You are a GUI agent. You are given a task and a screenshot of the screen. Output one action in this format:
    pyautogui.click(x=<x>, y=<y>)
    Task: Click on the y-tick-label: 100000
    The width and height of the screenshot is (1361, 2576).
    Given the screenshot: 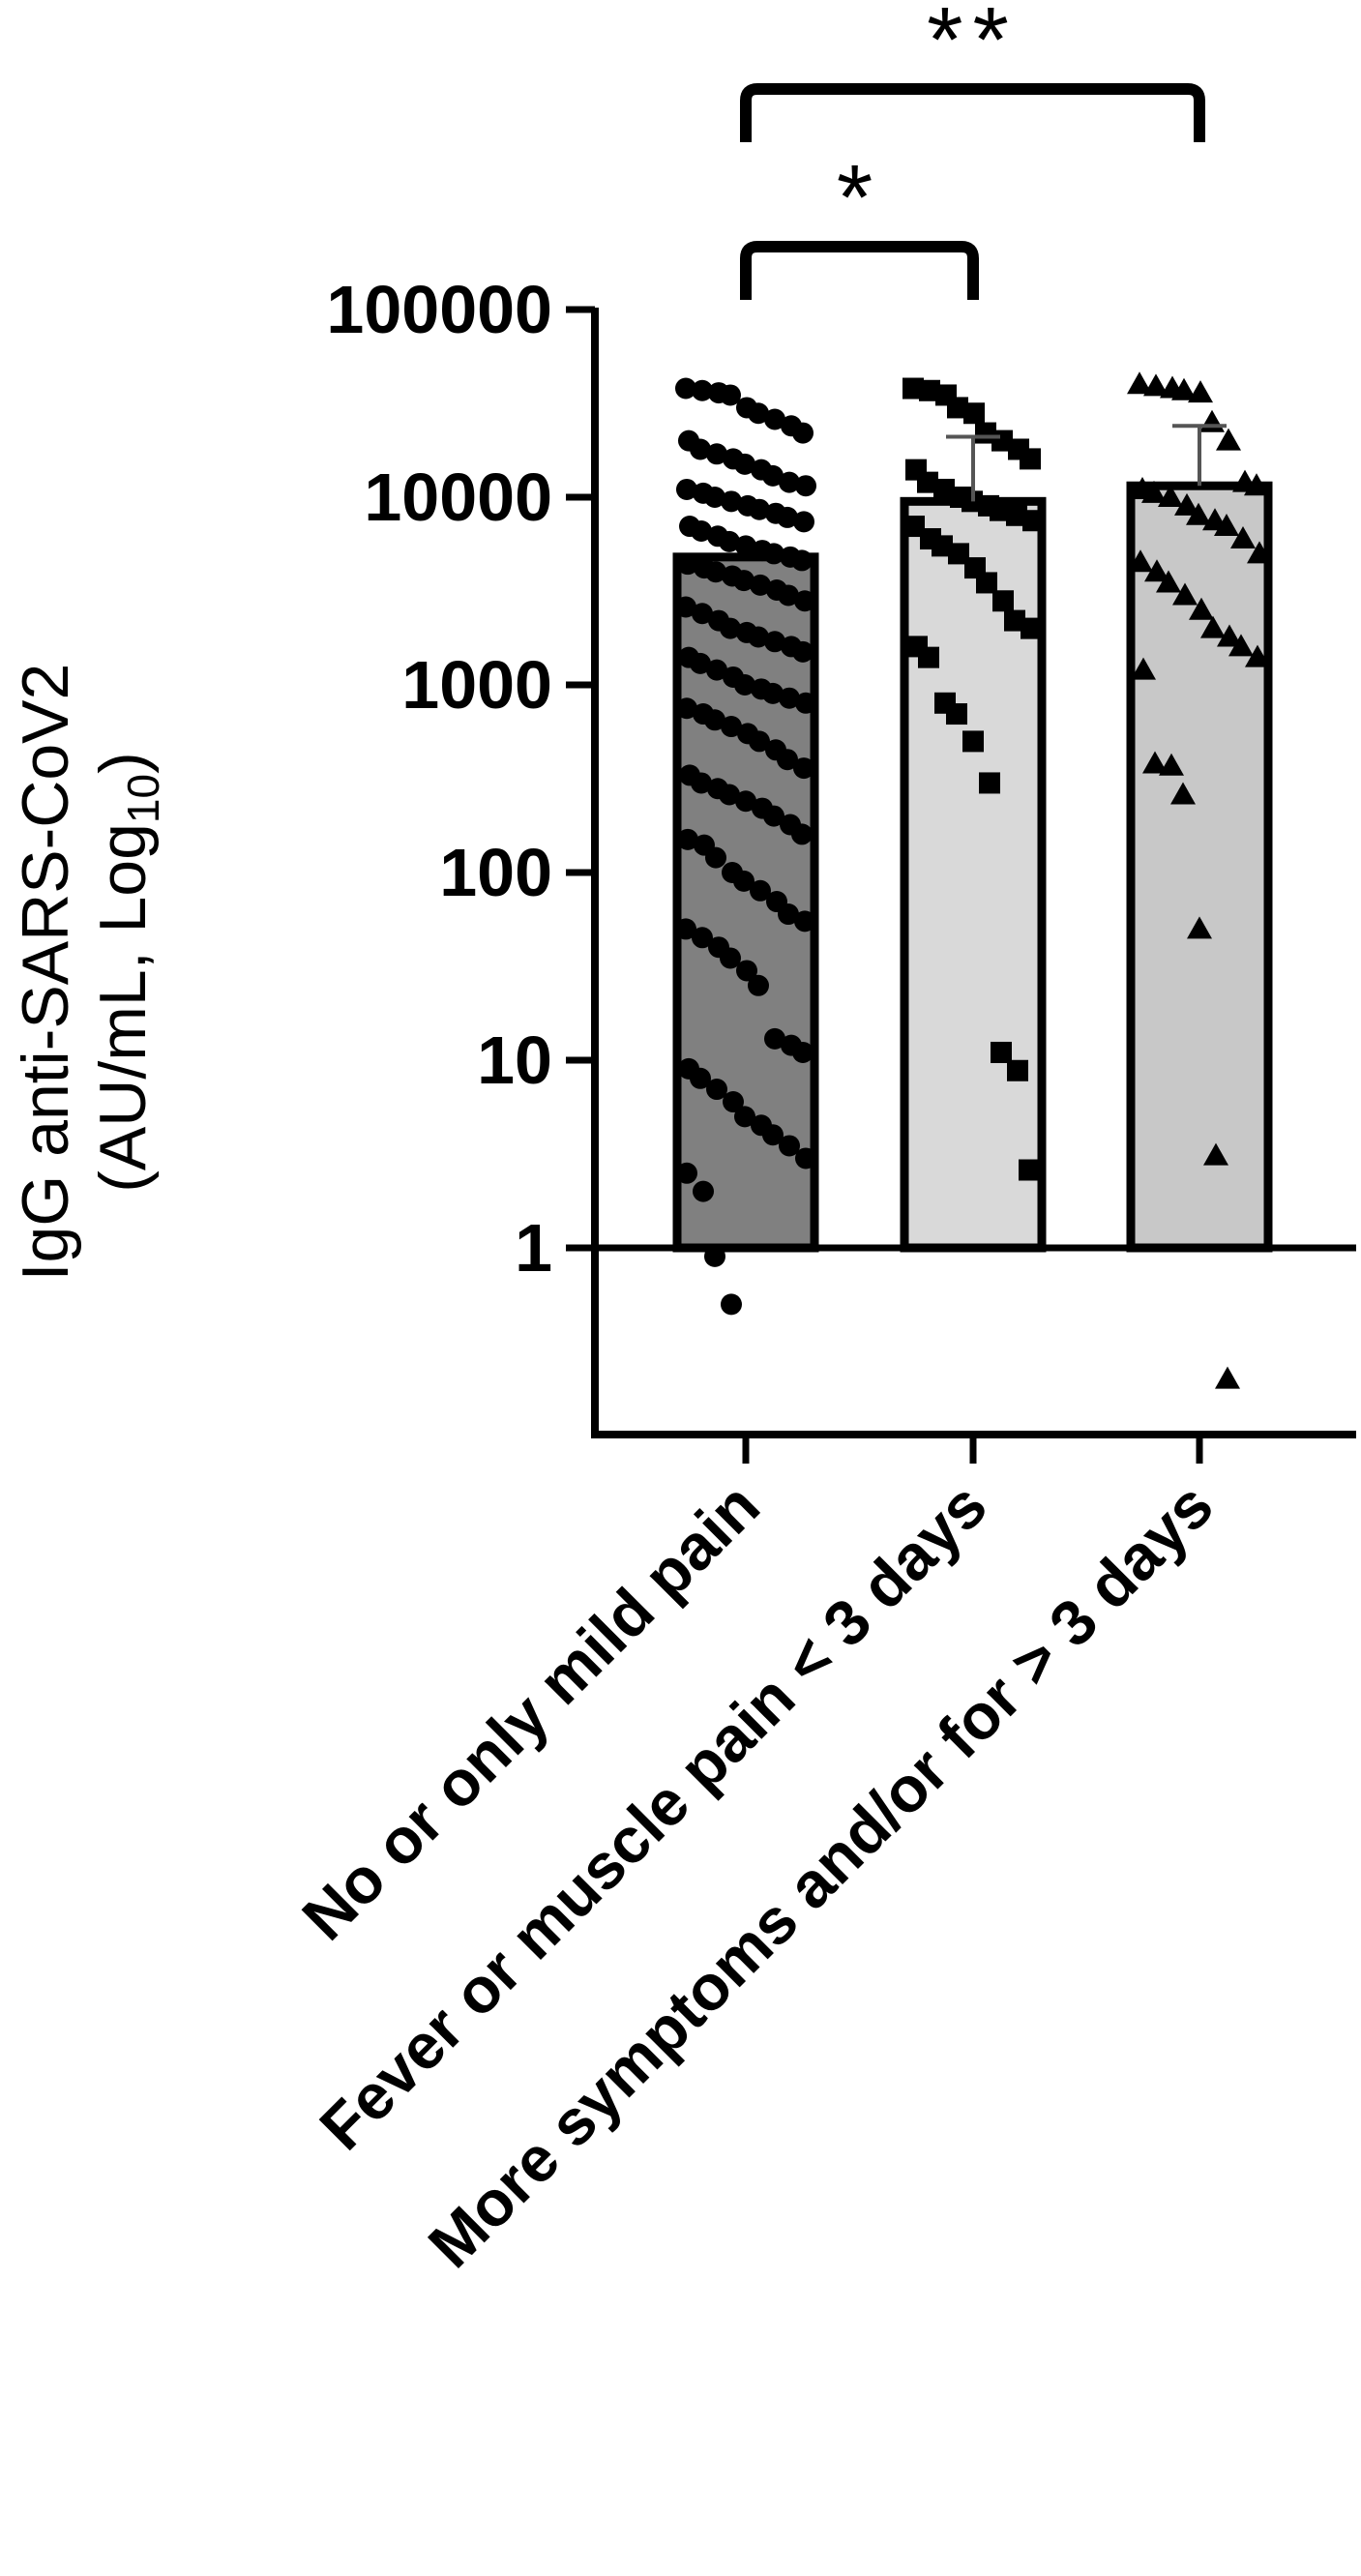 What is the action you would take?
    pyautogui.click(x=439, y=309)
    